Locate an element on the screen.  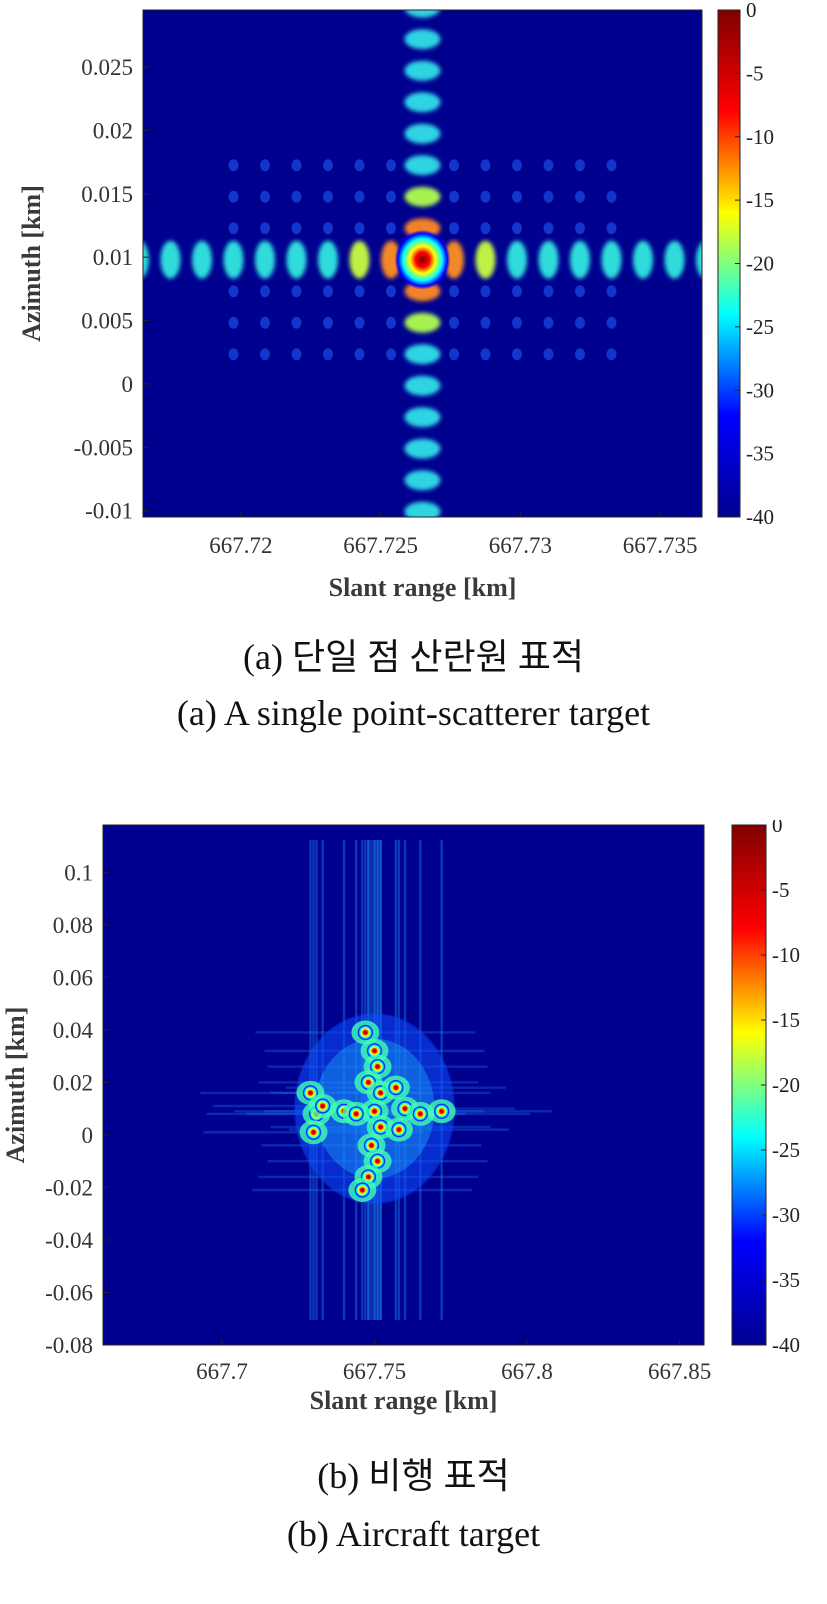
x-tick-label: 667.735 is located at coordinates (660, 545).